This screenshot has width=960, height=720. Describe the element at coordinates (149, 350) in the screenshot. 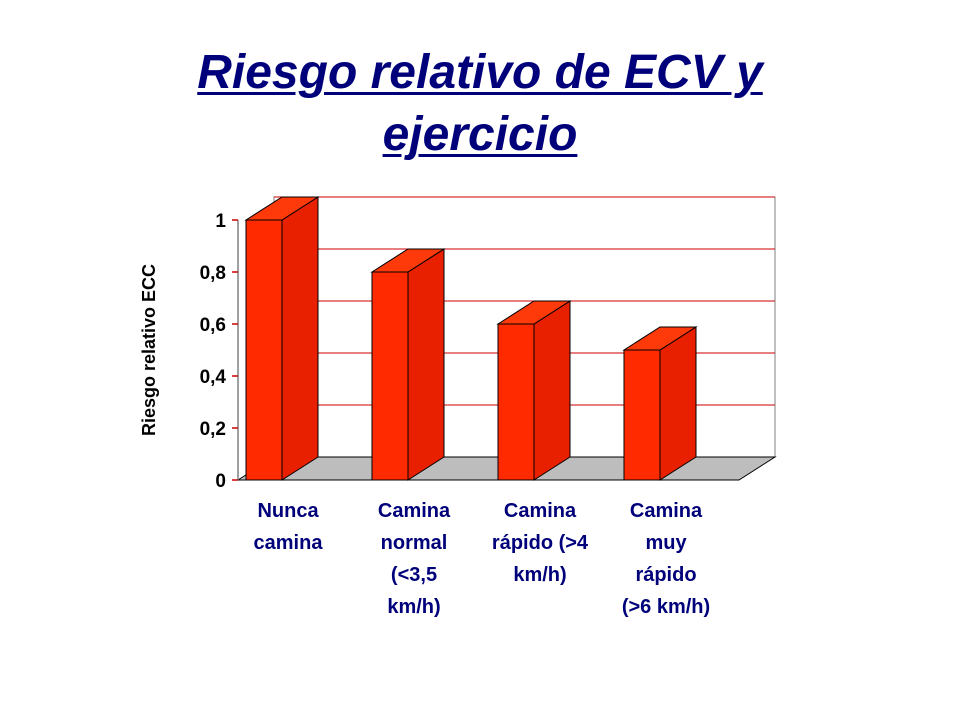

I see `y-axis-label: Riesgo relativo ECC` at that location.